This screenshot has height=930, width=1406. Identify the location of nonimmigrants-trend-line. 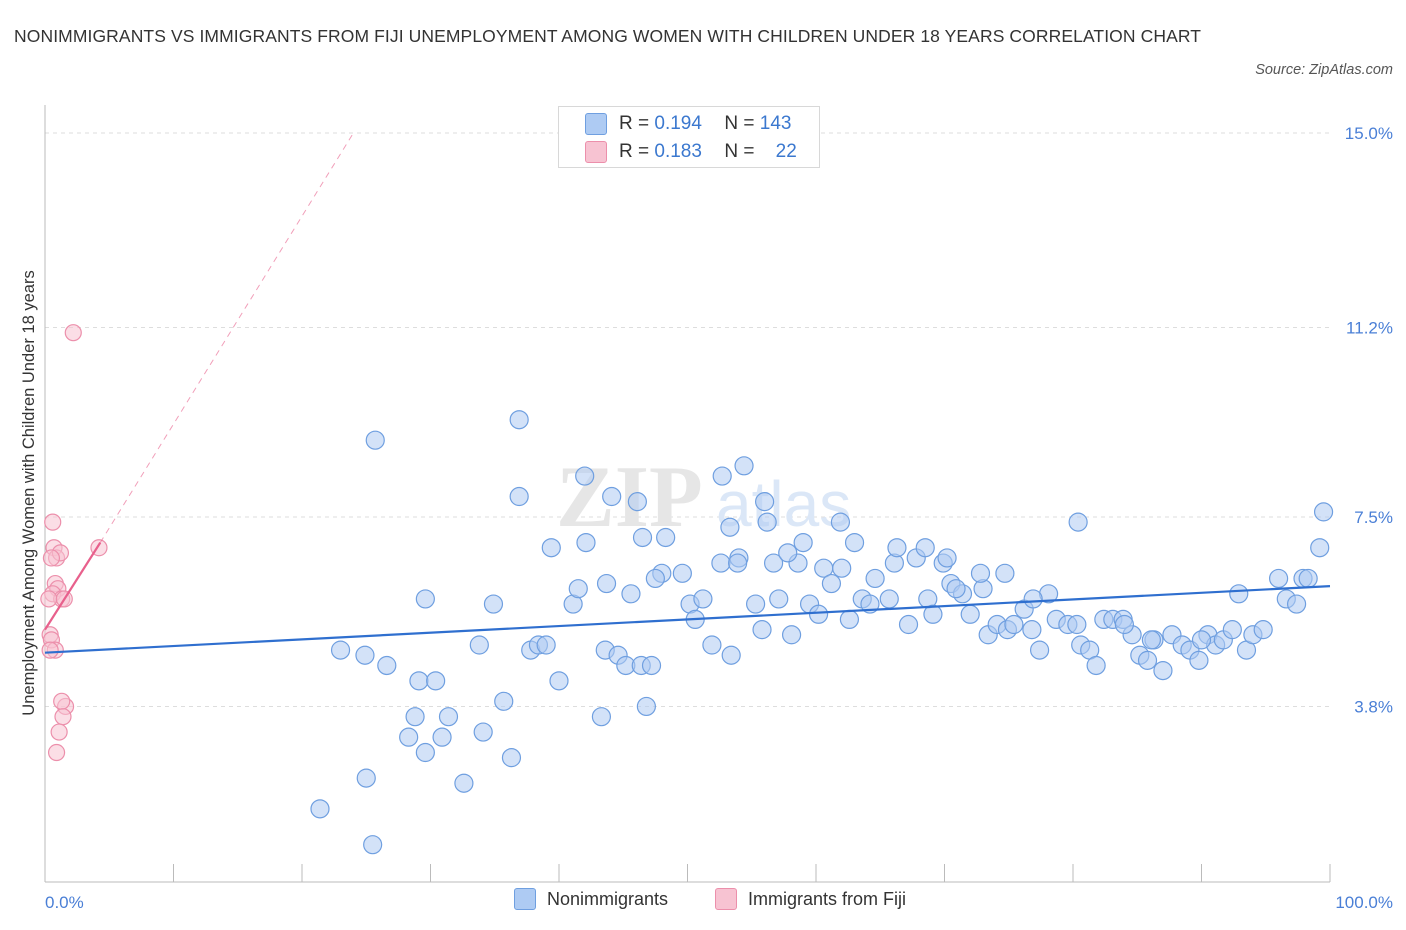
(687, 619).